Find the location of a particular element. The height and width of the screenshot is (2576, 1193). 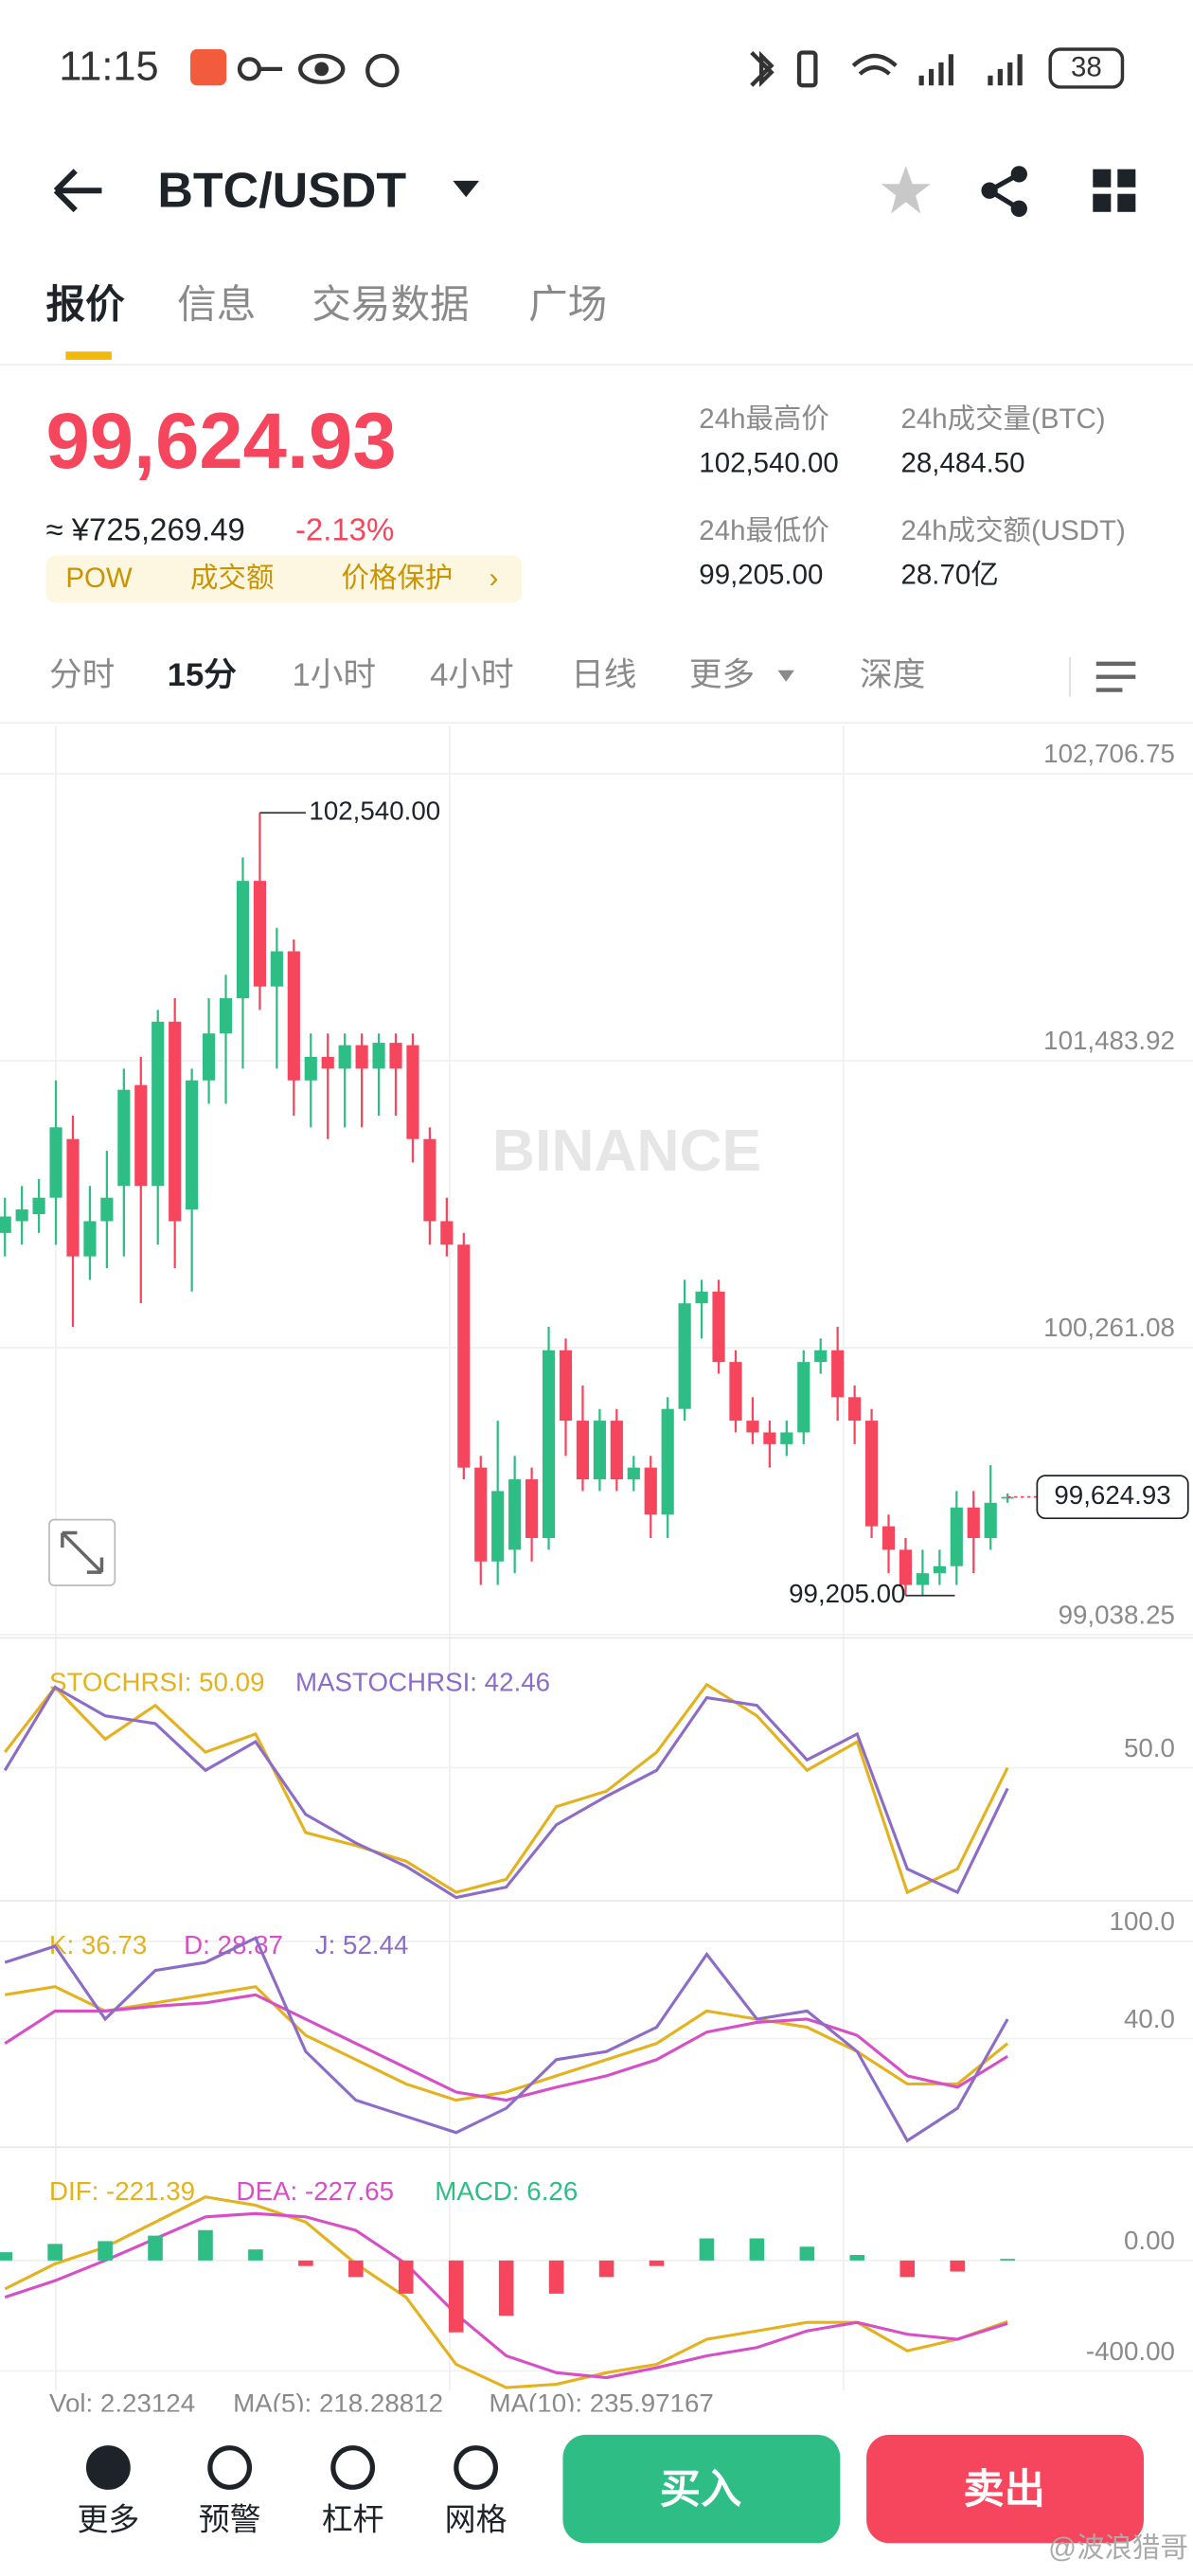

y-tick-label: 102,706.75 is located at coordinates (1109, 753).